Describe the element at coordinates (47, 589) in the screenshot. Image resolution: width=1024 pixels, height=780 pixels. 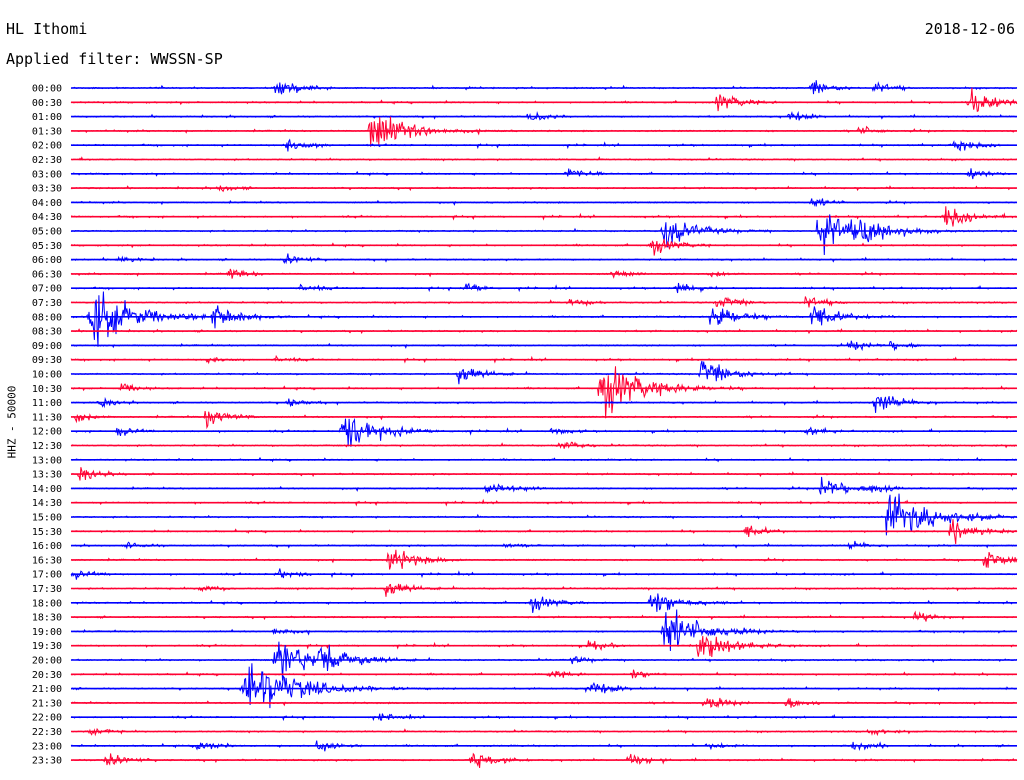
I see `time-tick-label: 17:30` at that location.